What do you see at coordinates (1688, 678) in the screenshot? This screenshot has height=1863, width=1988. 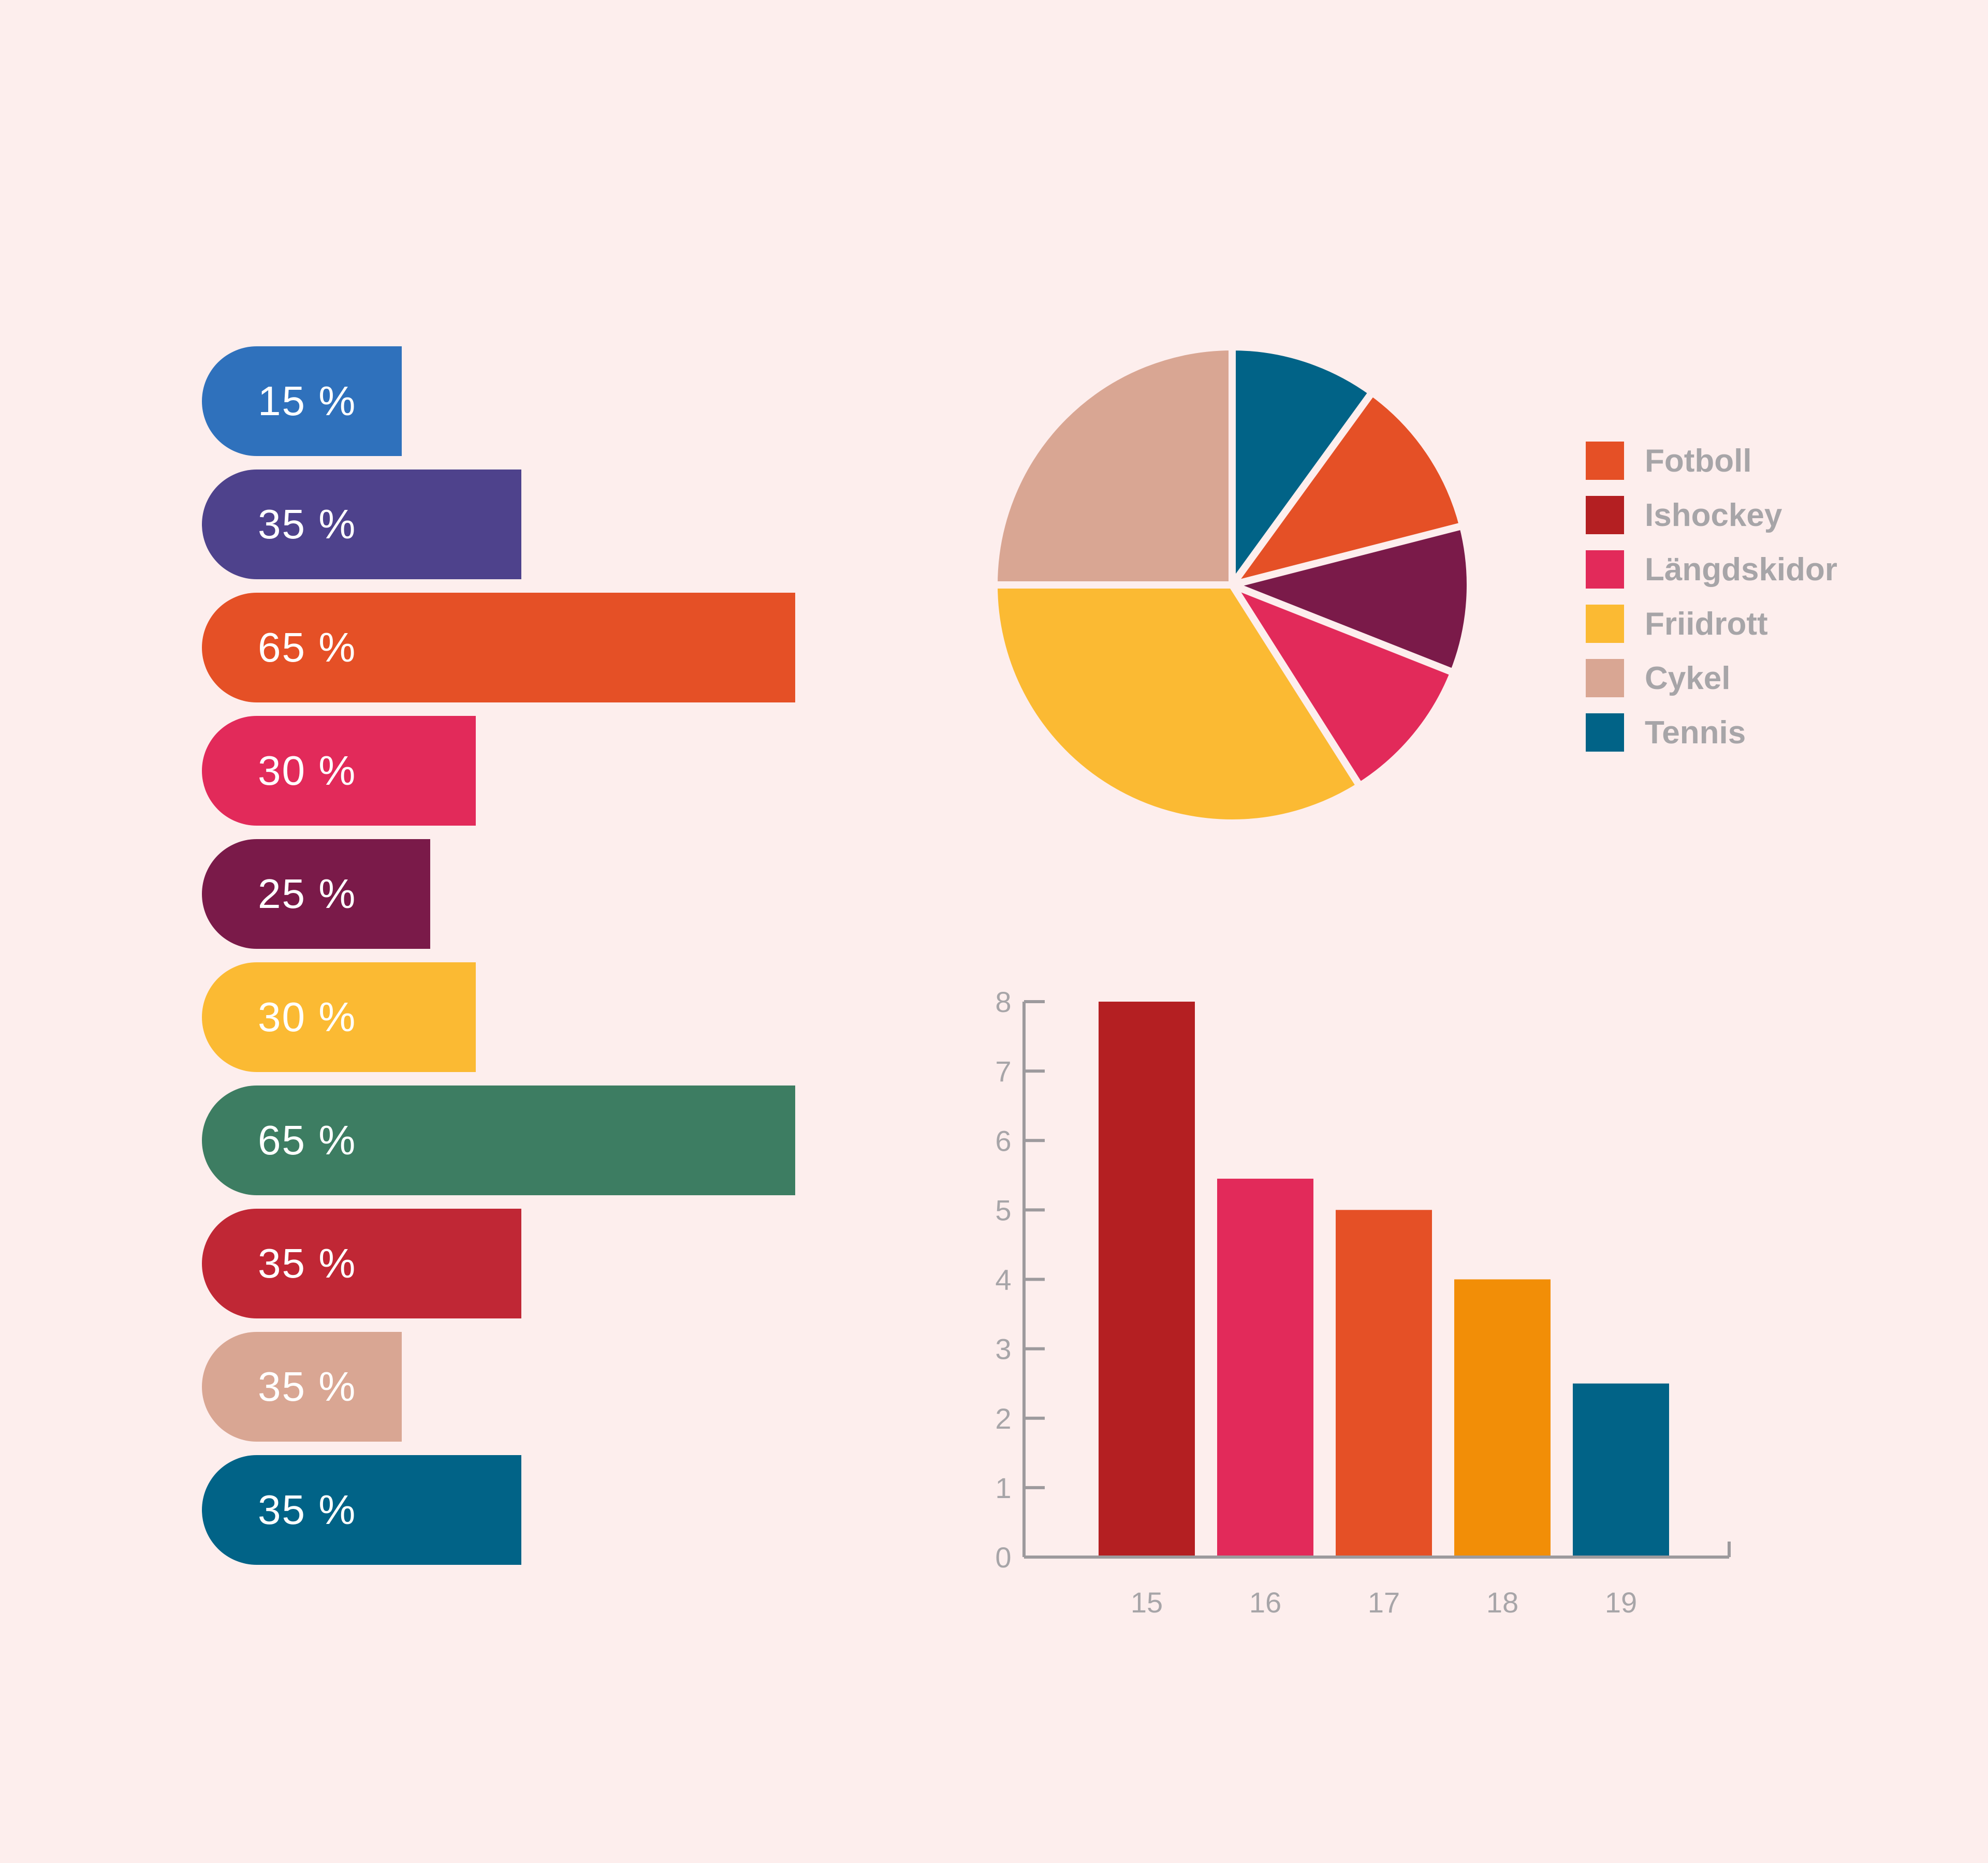 I see `legend-label: Cykel` at bounding box center [1688, 678].